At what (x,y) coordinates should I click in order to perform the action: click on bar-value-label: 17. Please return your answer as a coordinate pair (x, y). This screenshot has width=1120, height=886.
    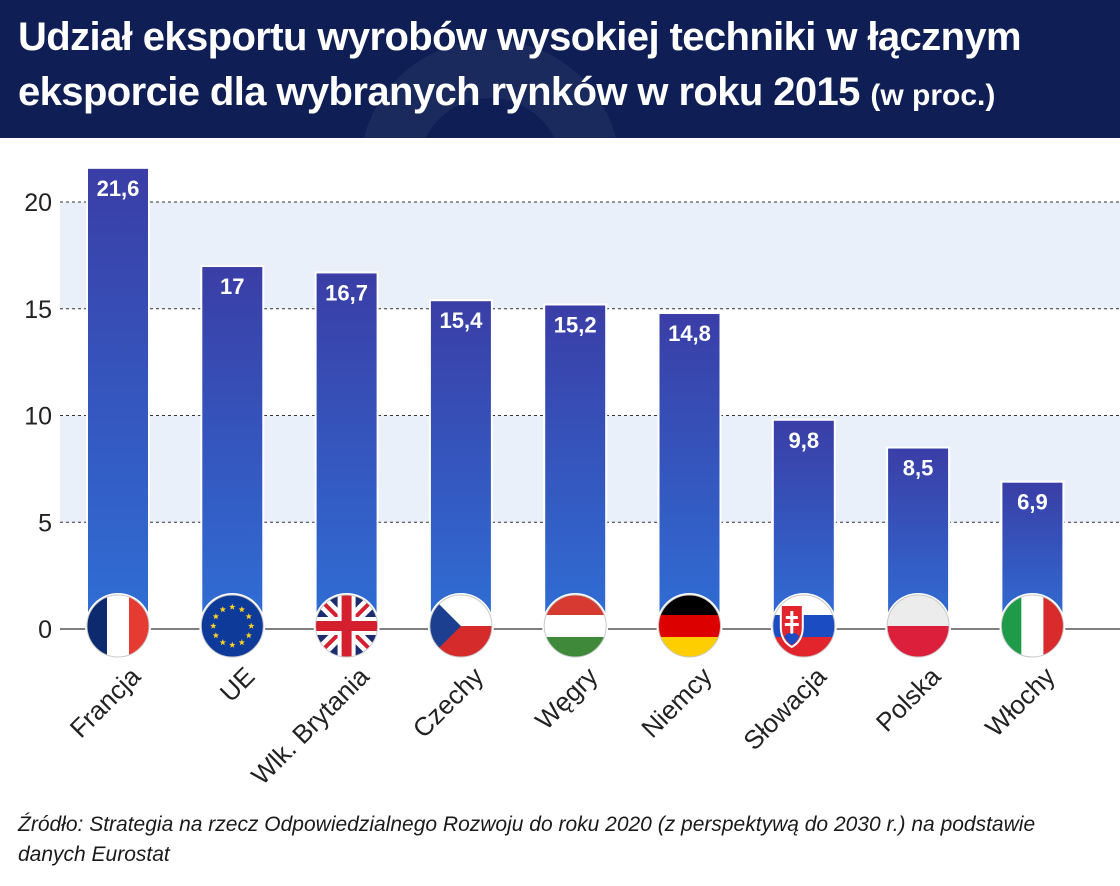
    Looking at the image, I should click on (232, 286).